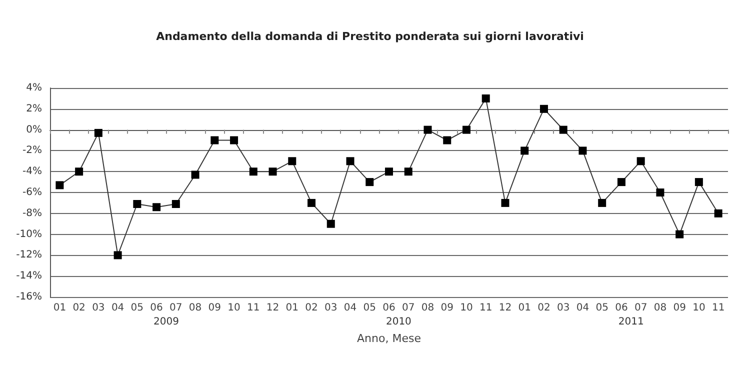 This screenshot has height=389, width=740. I want to click on x-axis-title: Anno, Mese, so click(389, 338).